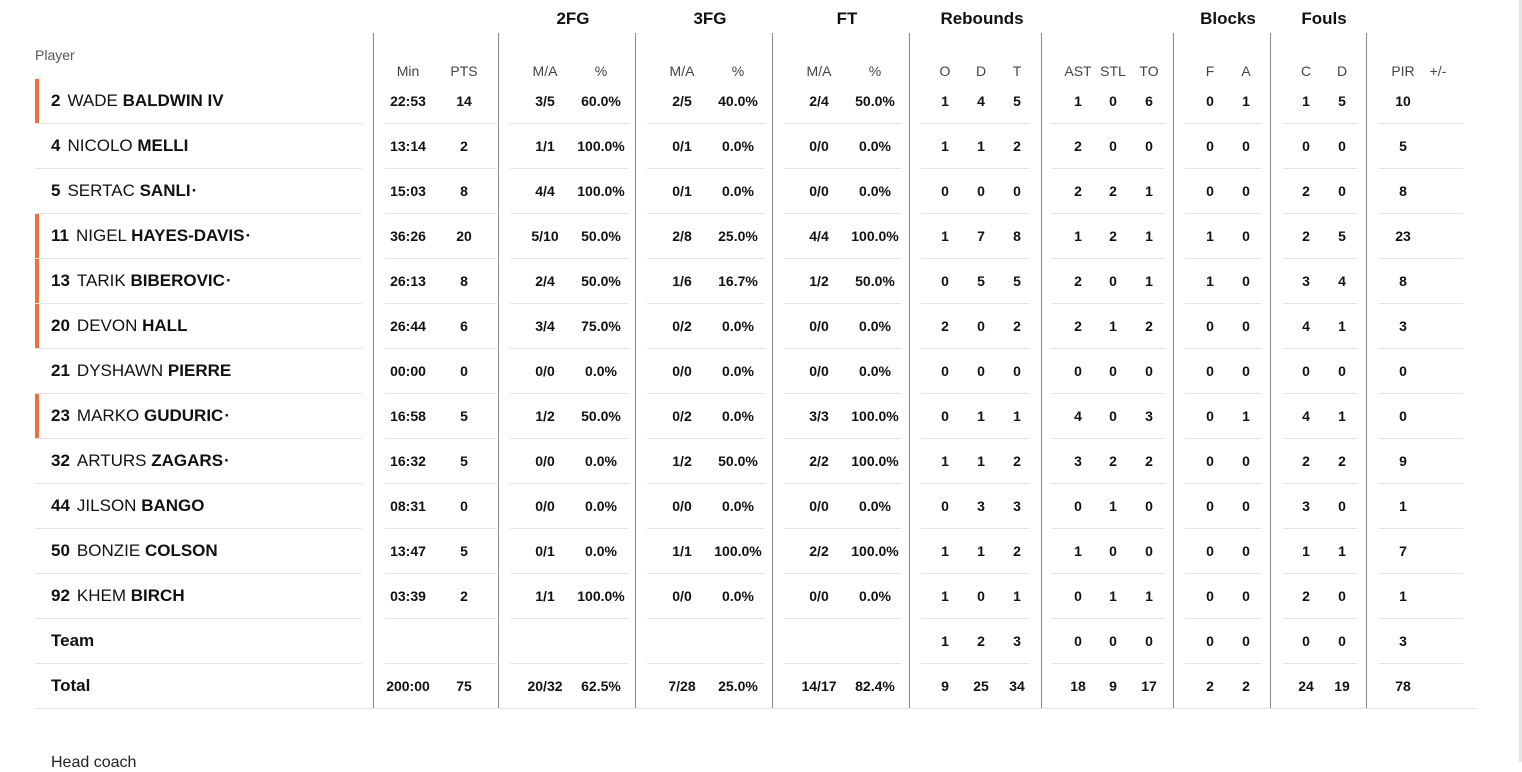 The width and height of the screenshot is (1522, 772). I want to click on player-number: 4, so click(56, 145).